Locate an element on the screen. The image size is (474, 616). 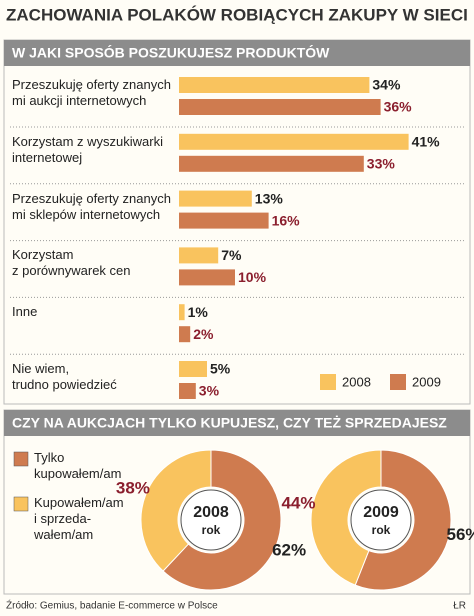
category-label: Inne is located at coordinates (25, 312).